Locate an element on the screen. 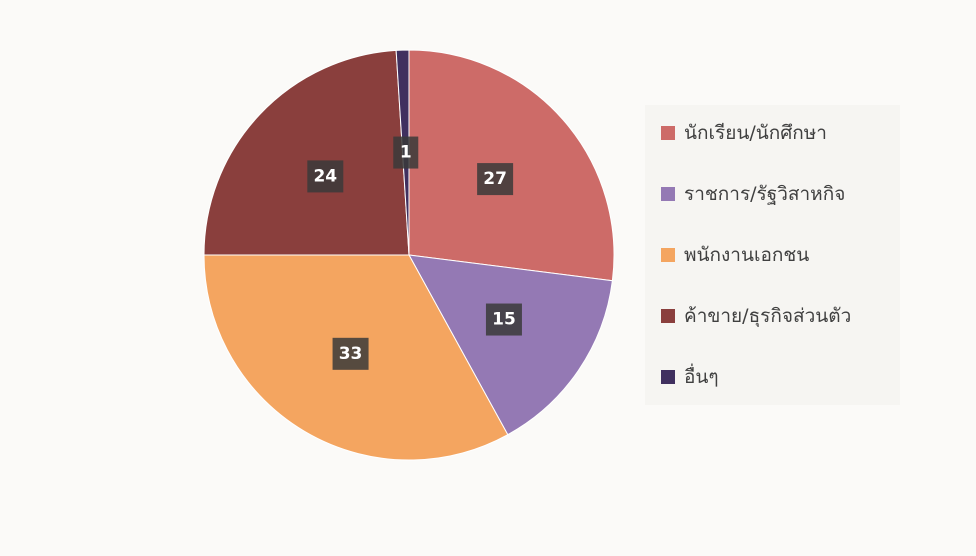  legend-label: อื่นๆ is located at coordinates (701, 375).